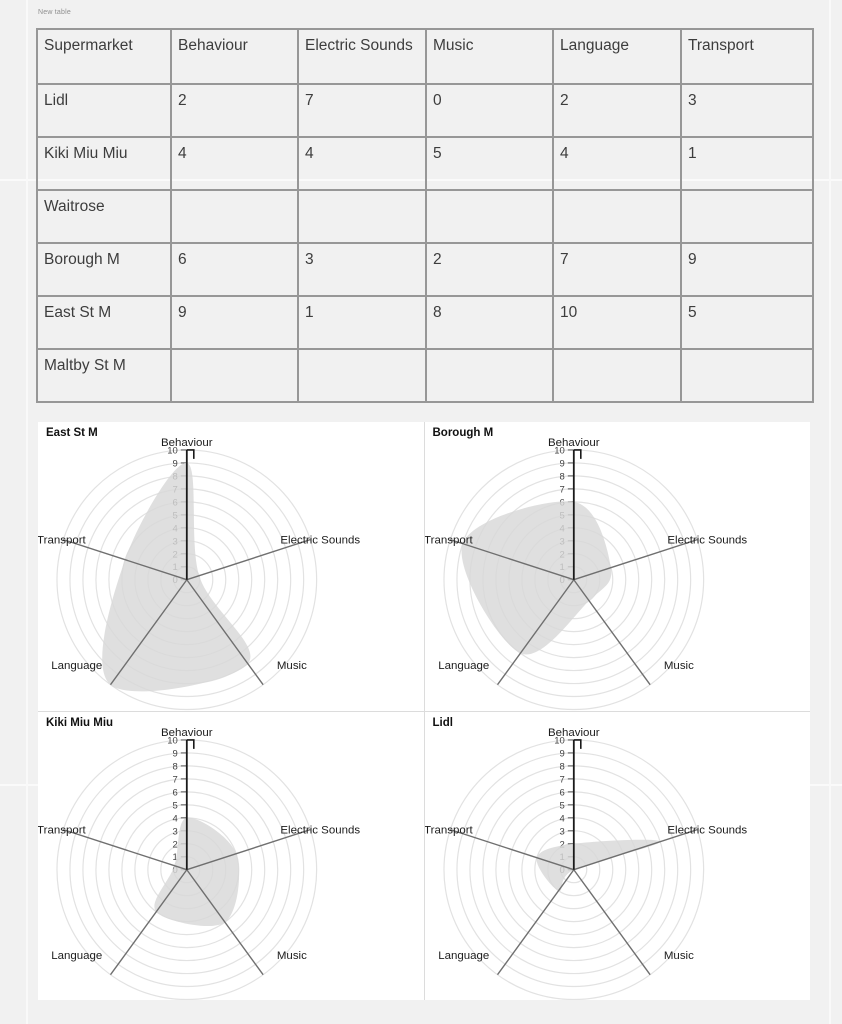  I want to click on column-header-transport: Transport, so click(747, 56).